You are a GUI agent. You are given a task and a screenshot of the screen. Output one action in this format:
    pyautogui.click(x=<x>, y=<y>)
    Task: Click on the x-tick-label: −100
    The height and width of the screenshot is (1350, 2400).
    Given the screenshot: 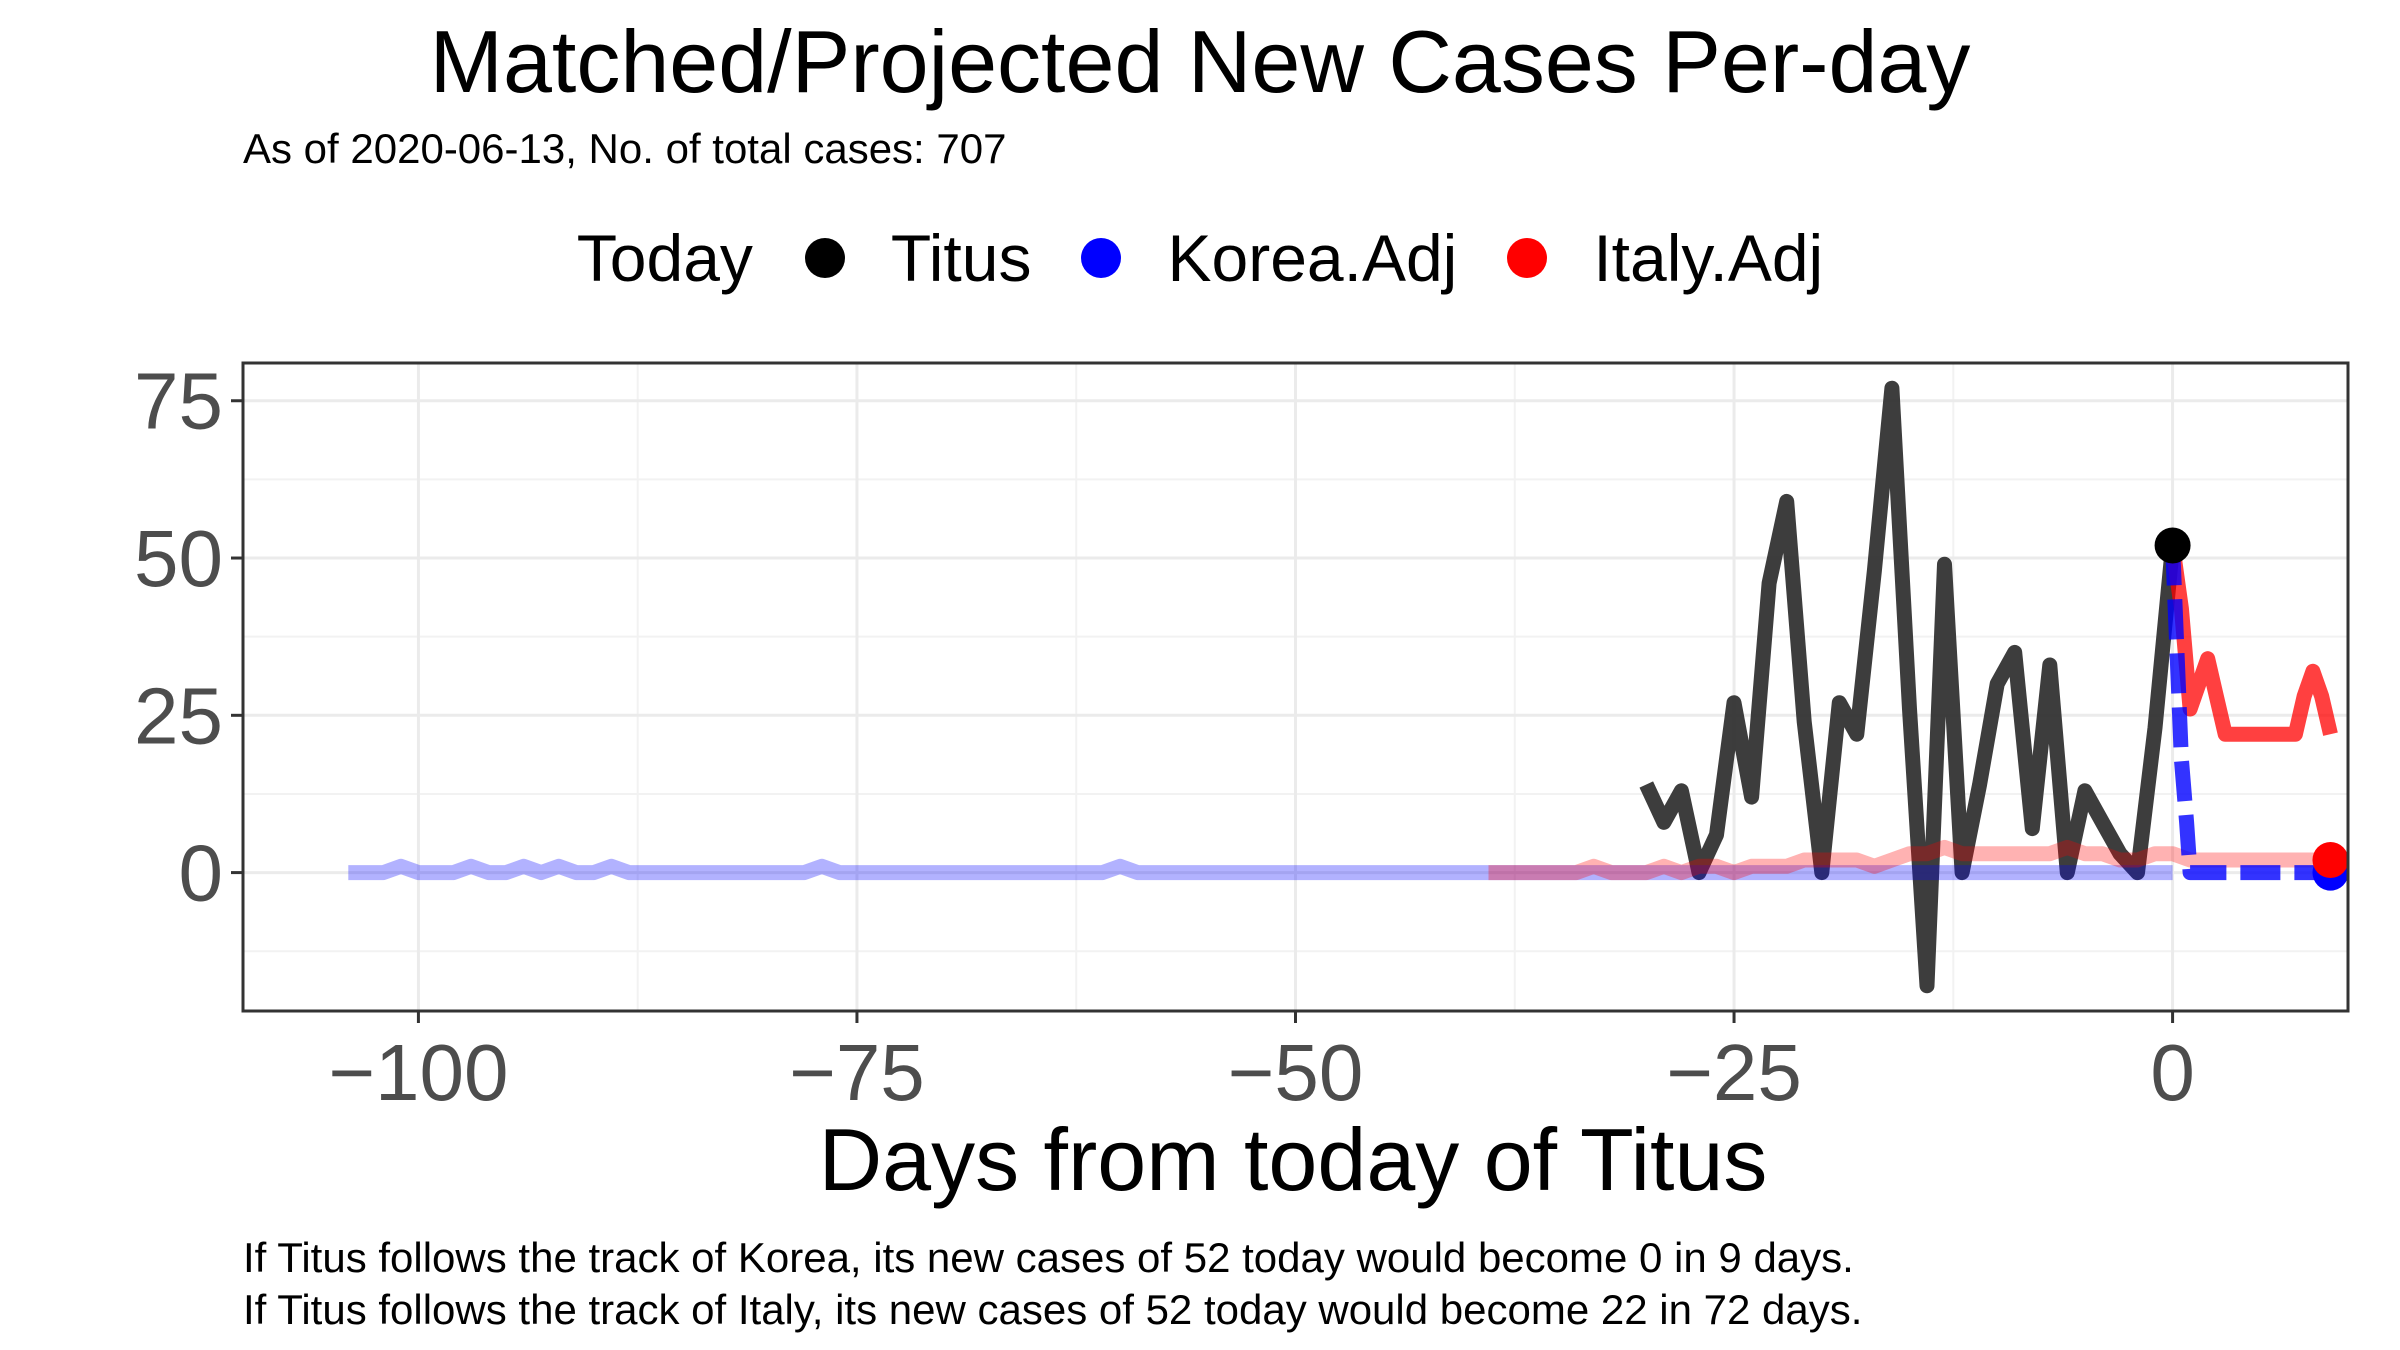 What is the action you would take?
    pyautogui.click(x=418, y=1072)
    